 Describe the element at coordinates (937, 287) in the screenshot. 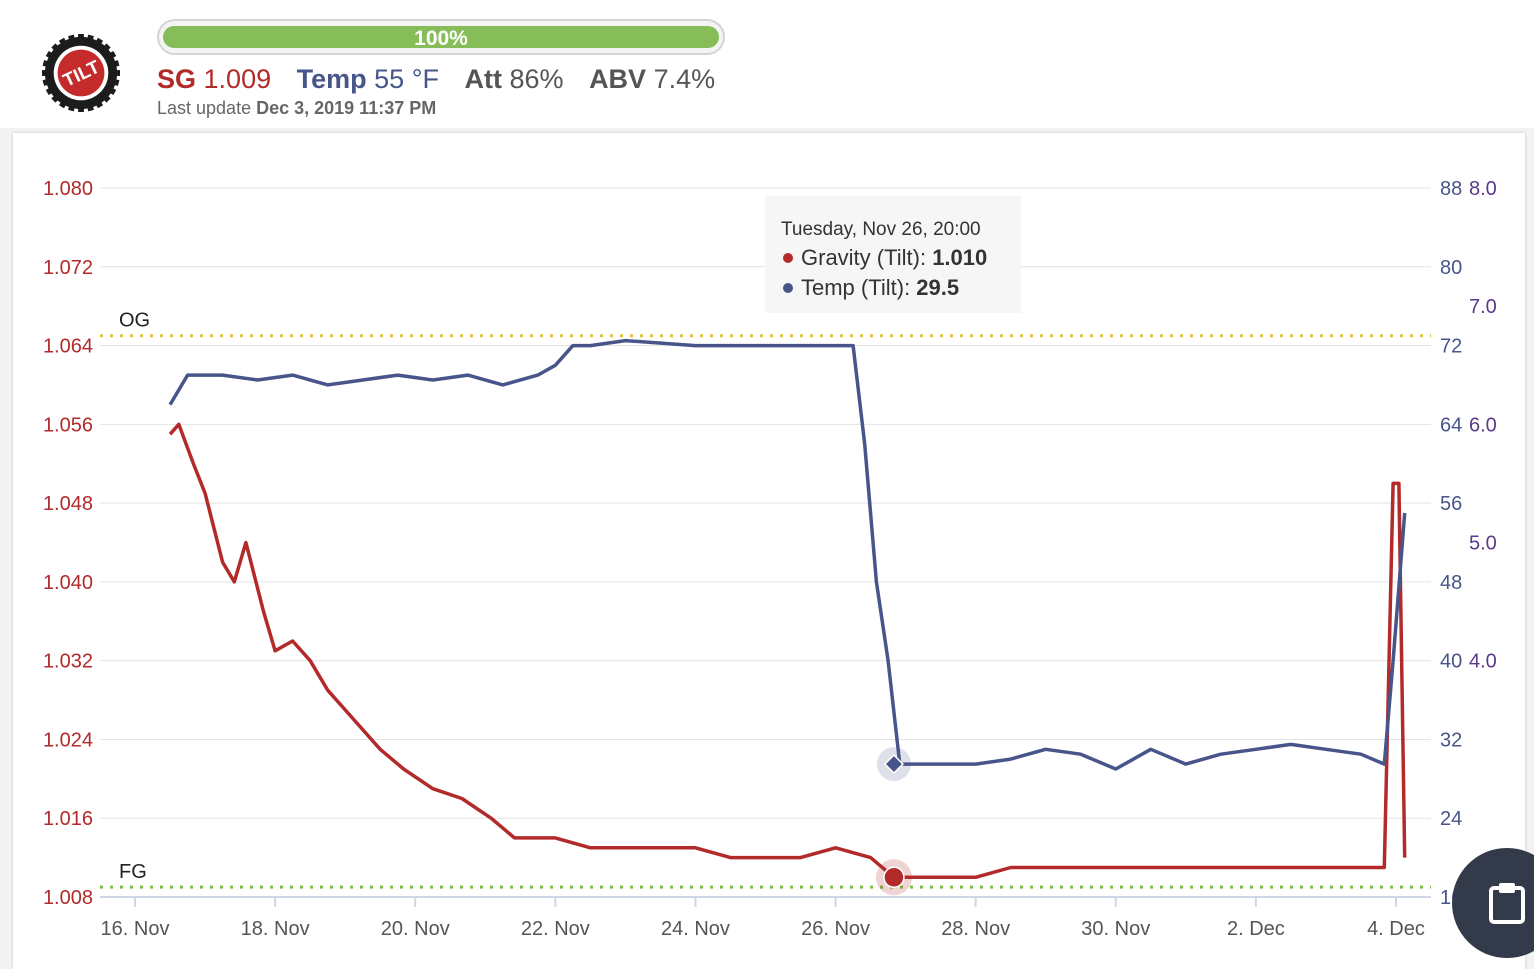

I see `tooltip-series-value: 29.5` at that location.